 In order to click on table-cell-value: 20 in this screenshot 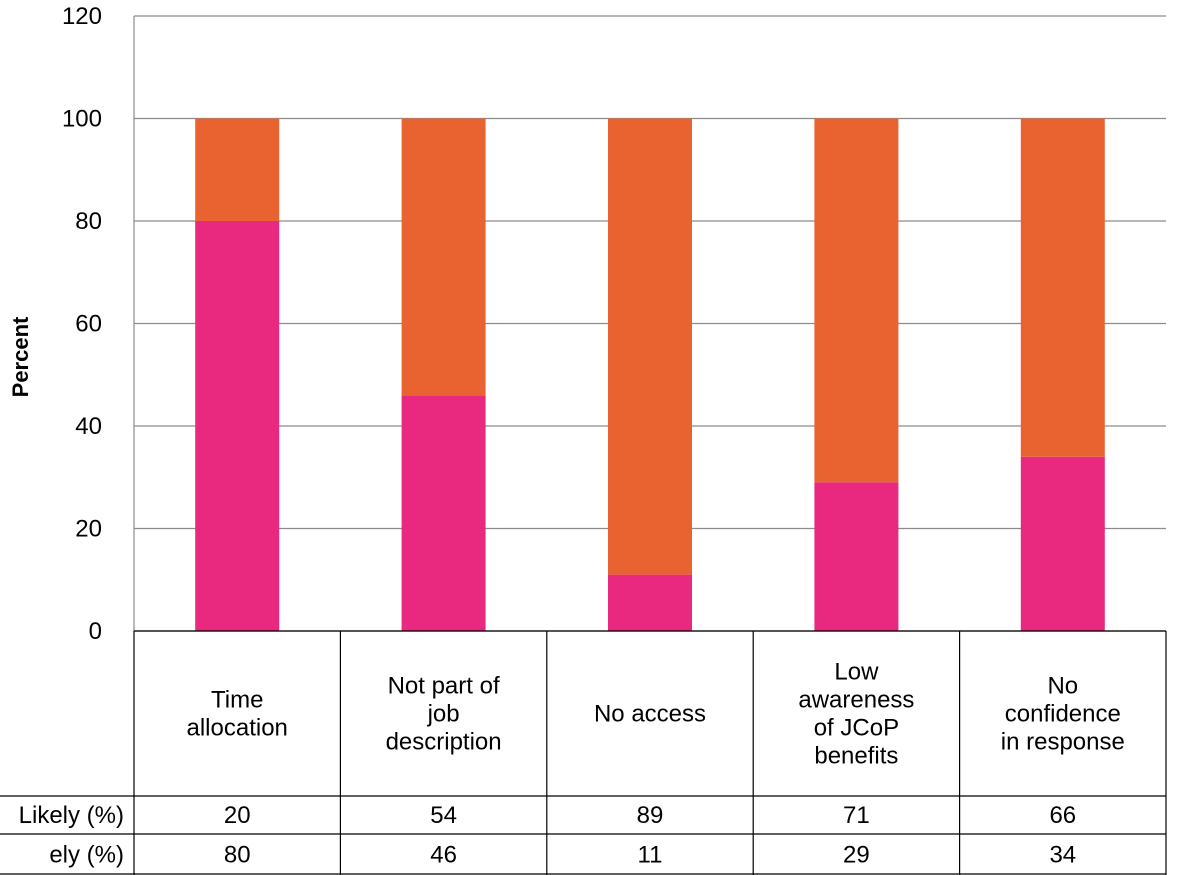, I will do `click(237, 815)`.